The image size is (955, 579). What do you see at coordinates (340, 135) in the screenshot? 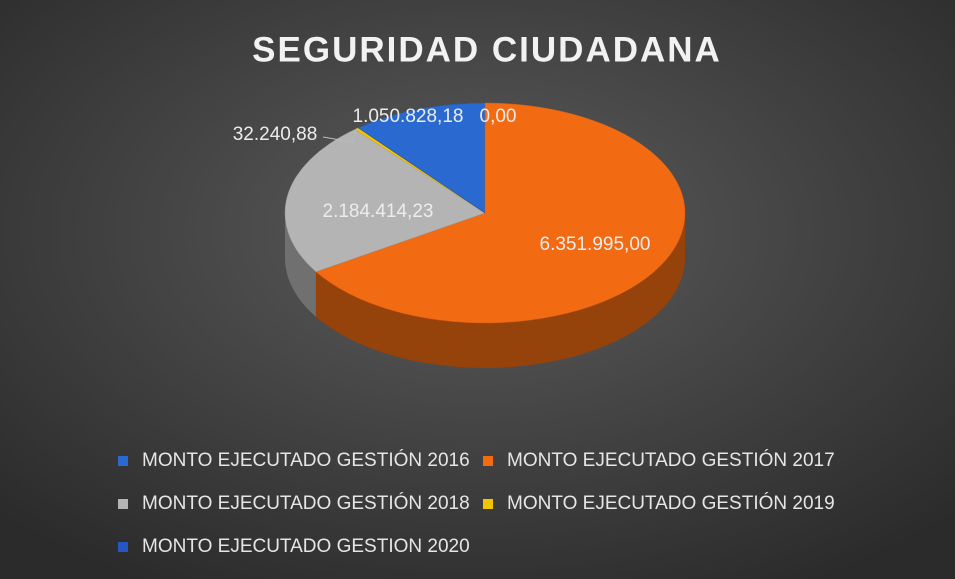
I see `leader-line` at bounding box center [340, 135].